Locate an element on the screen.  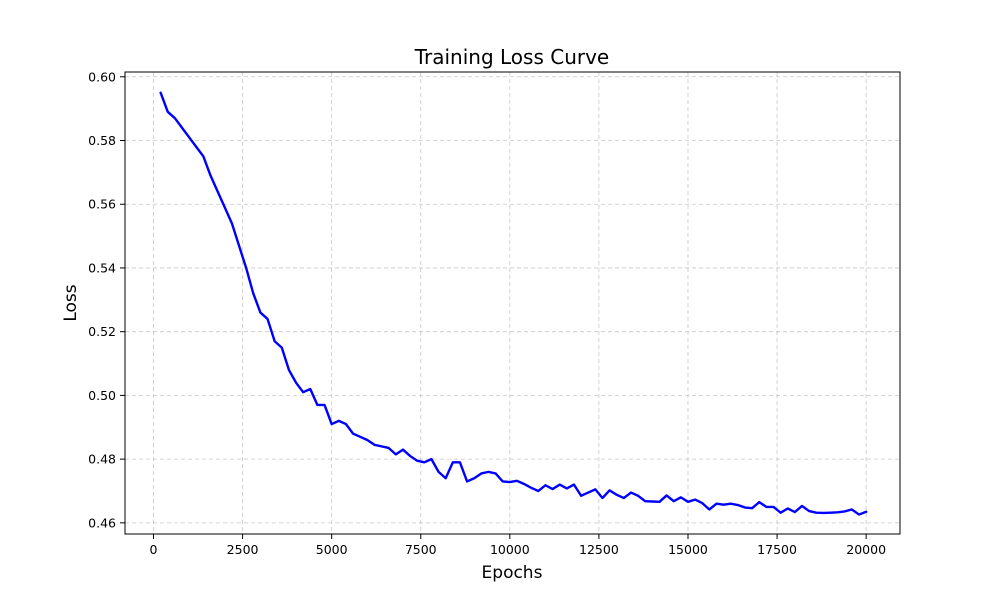
y-tick-label: 0.46 is located at coordinates (102, 522).